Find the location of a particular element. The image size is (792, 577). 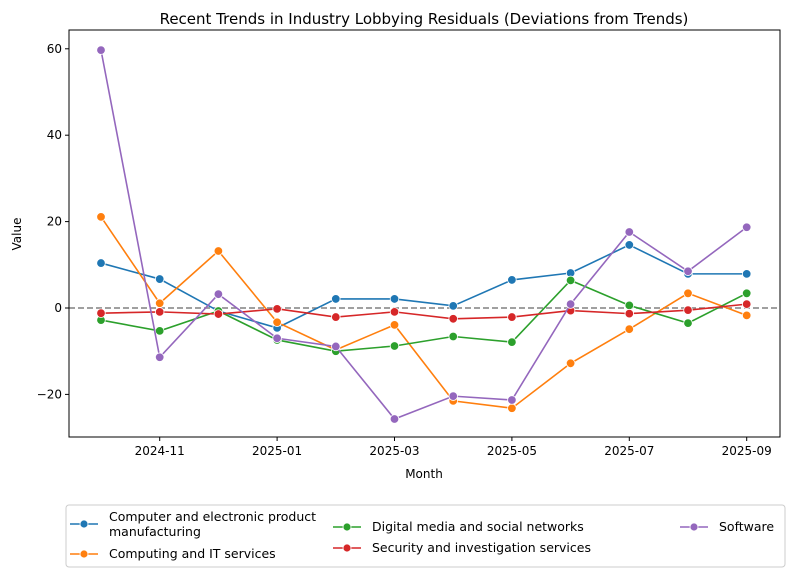

y-axis-label: Value is located at coordinates (17, 234).